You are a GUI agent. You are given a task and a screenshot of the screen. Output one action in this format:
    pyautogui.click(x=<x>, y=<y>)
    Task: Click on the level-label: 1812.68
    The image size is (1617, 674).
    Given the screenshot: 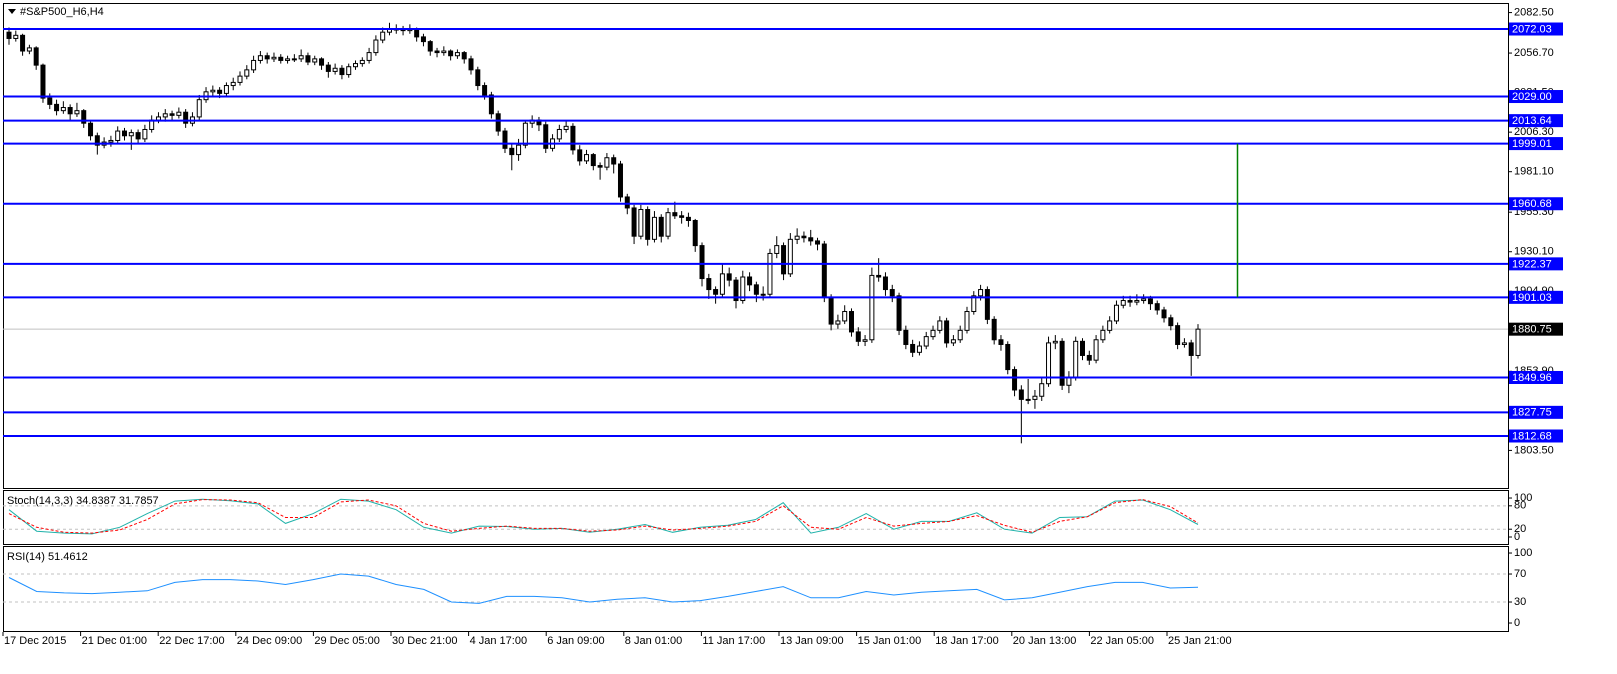 What is the action you would take?
    pyautogui.click(x=1532, y=436)
    